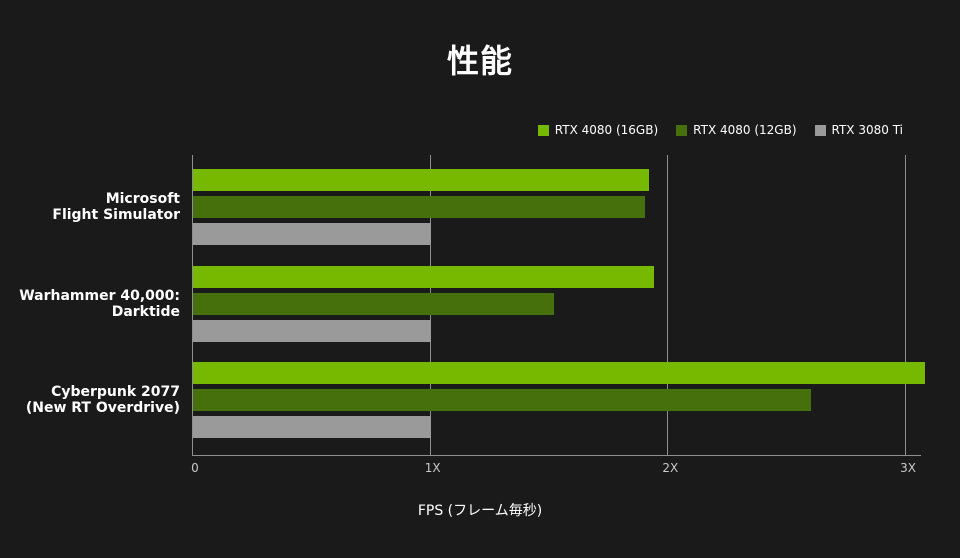  Describe the element at coordinates (670, 468) in the screenshot. I see `x-tick-label: 2X` at that location.